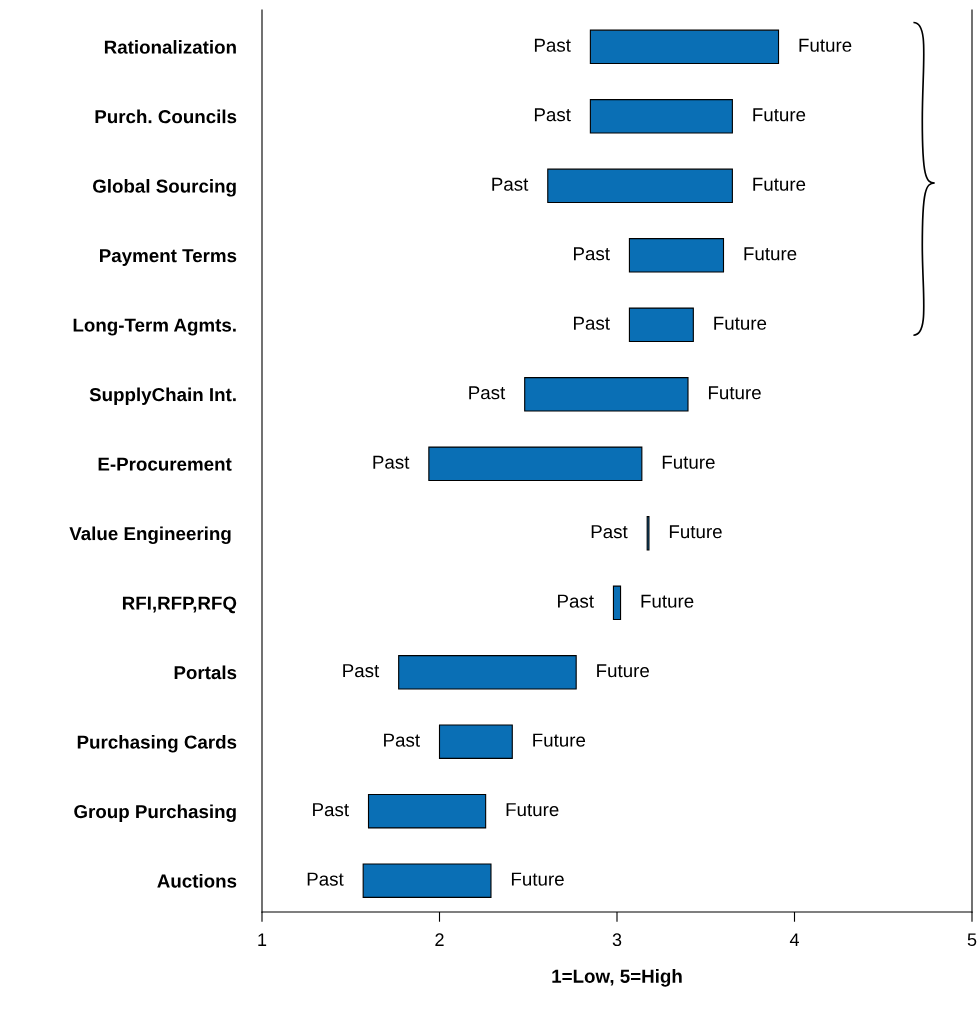  What do you see at coordinates (262, 939) in the screenshot?
I see `x-tick-label: 1` at bounding box center [262, 939].